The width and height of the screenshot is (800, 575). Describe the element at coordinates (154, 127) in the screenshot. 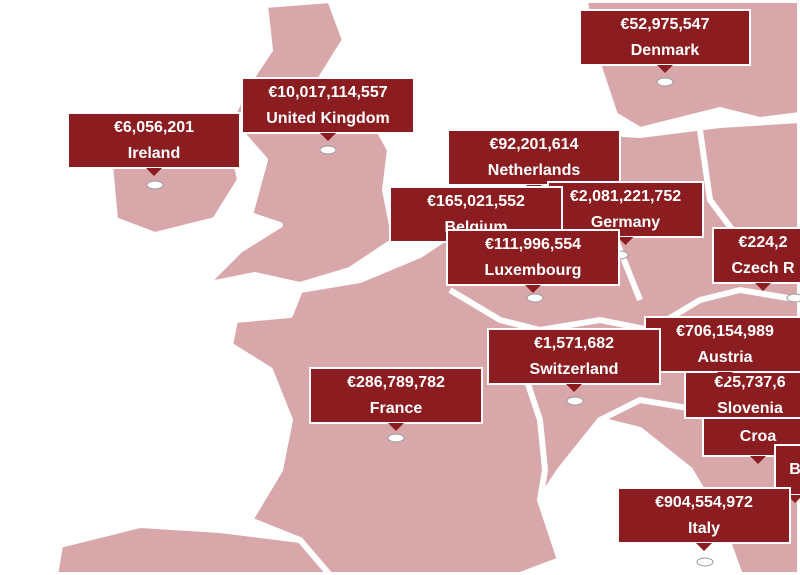

I see `label-value: €6,056,201` at that location.